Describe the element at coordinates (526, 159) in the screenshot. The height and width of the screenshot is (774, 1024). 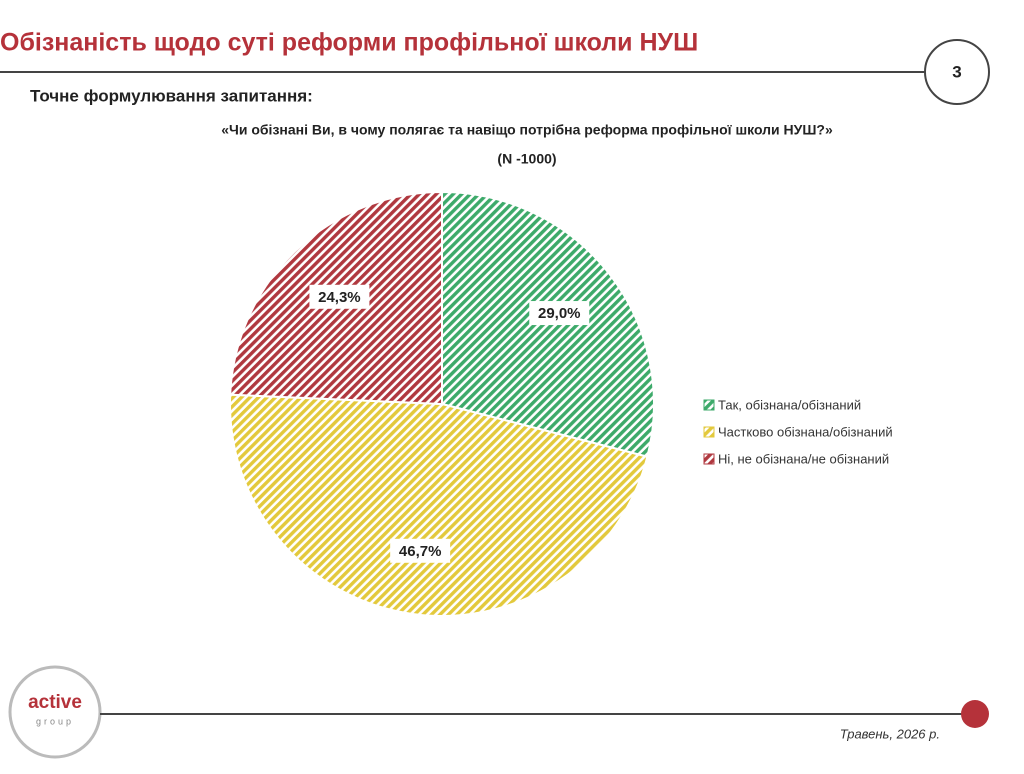
I see `sample-size: (N -1000)` at that location.